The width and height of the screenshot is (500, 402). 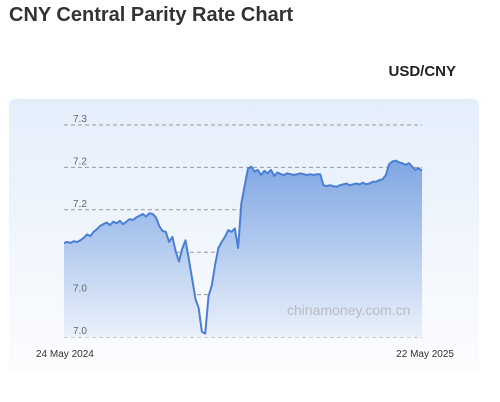 What do you see at coordinates (65, 354) in the screenshot?
I see `x-tick-label: 24 May 2024` at bounding box center [65, 354].